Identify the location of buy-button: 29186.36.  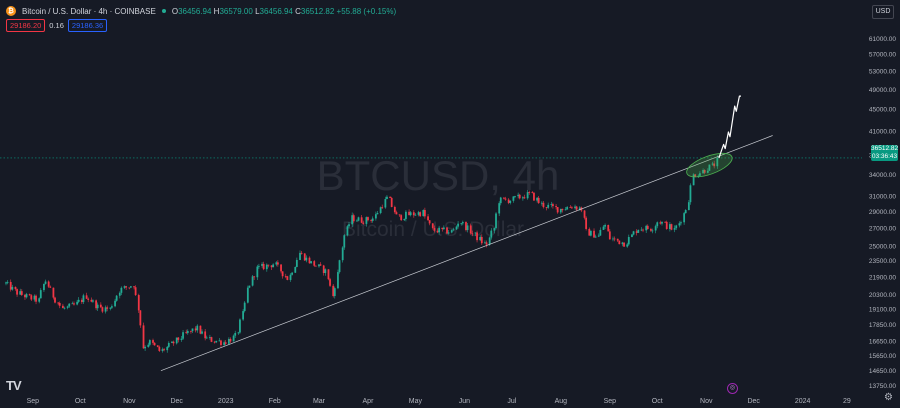
(87, 25).